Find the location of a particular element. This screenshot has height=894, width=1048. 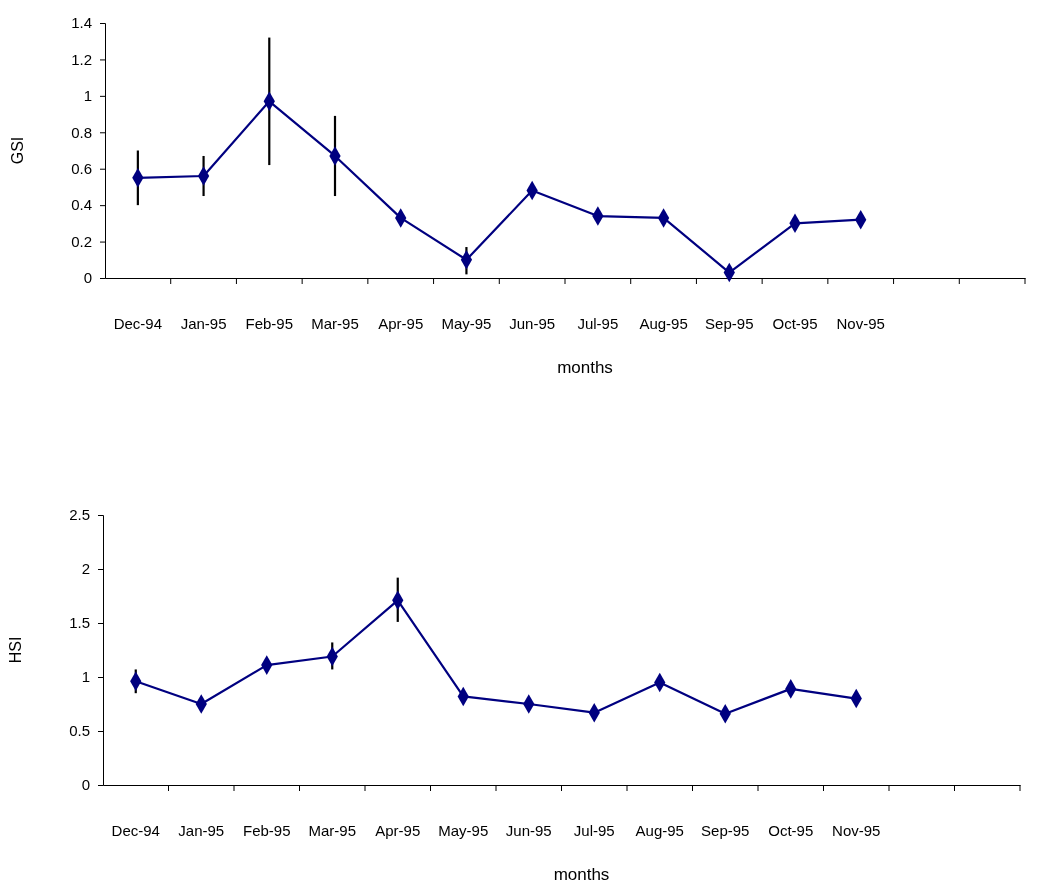

y-tick-label: 2.5 is located at coordinates (79, 515).